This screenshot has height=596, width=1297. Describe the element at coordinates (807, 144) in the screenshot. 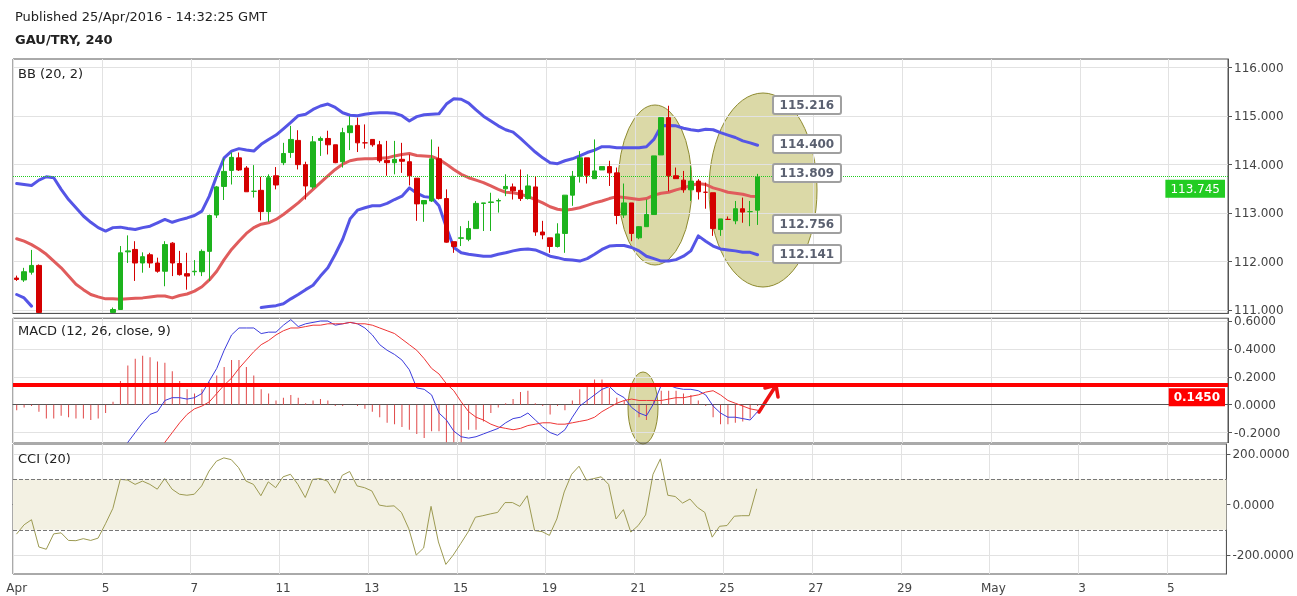

I see `annotation: 114.400` at that location.